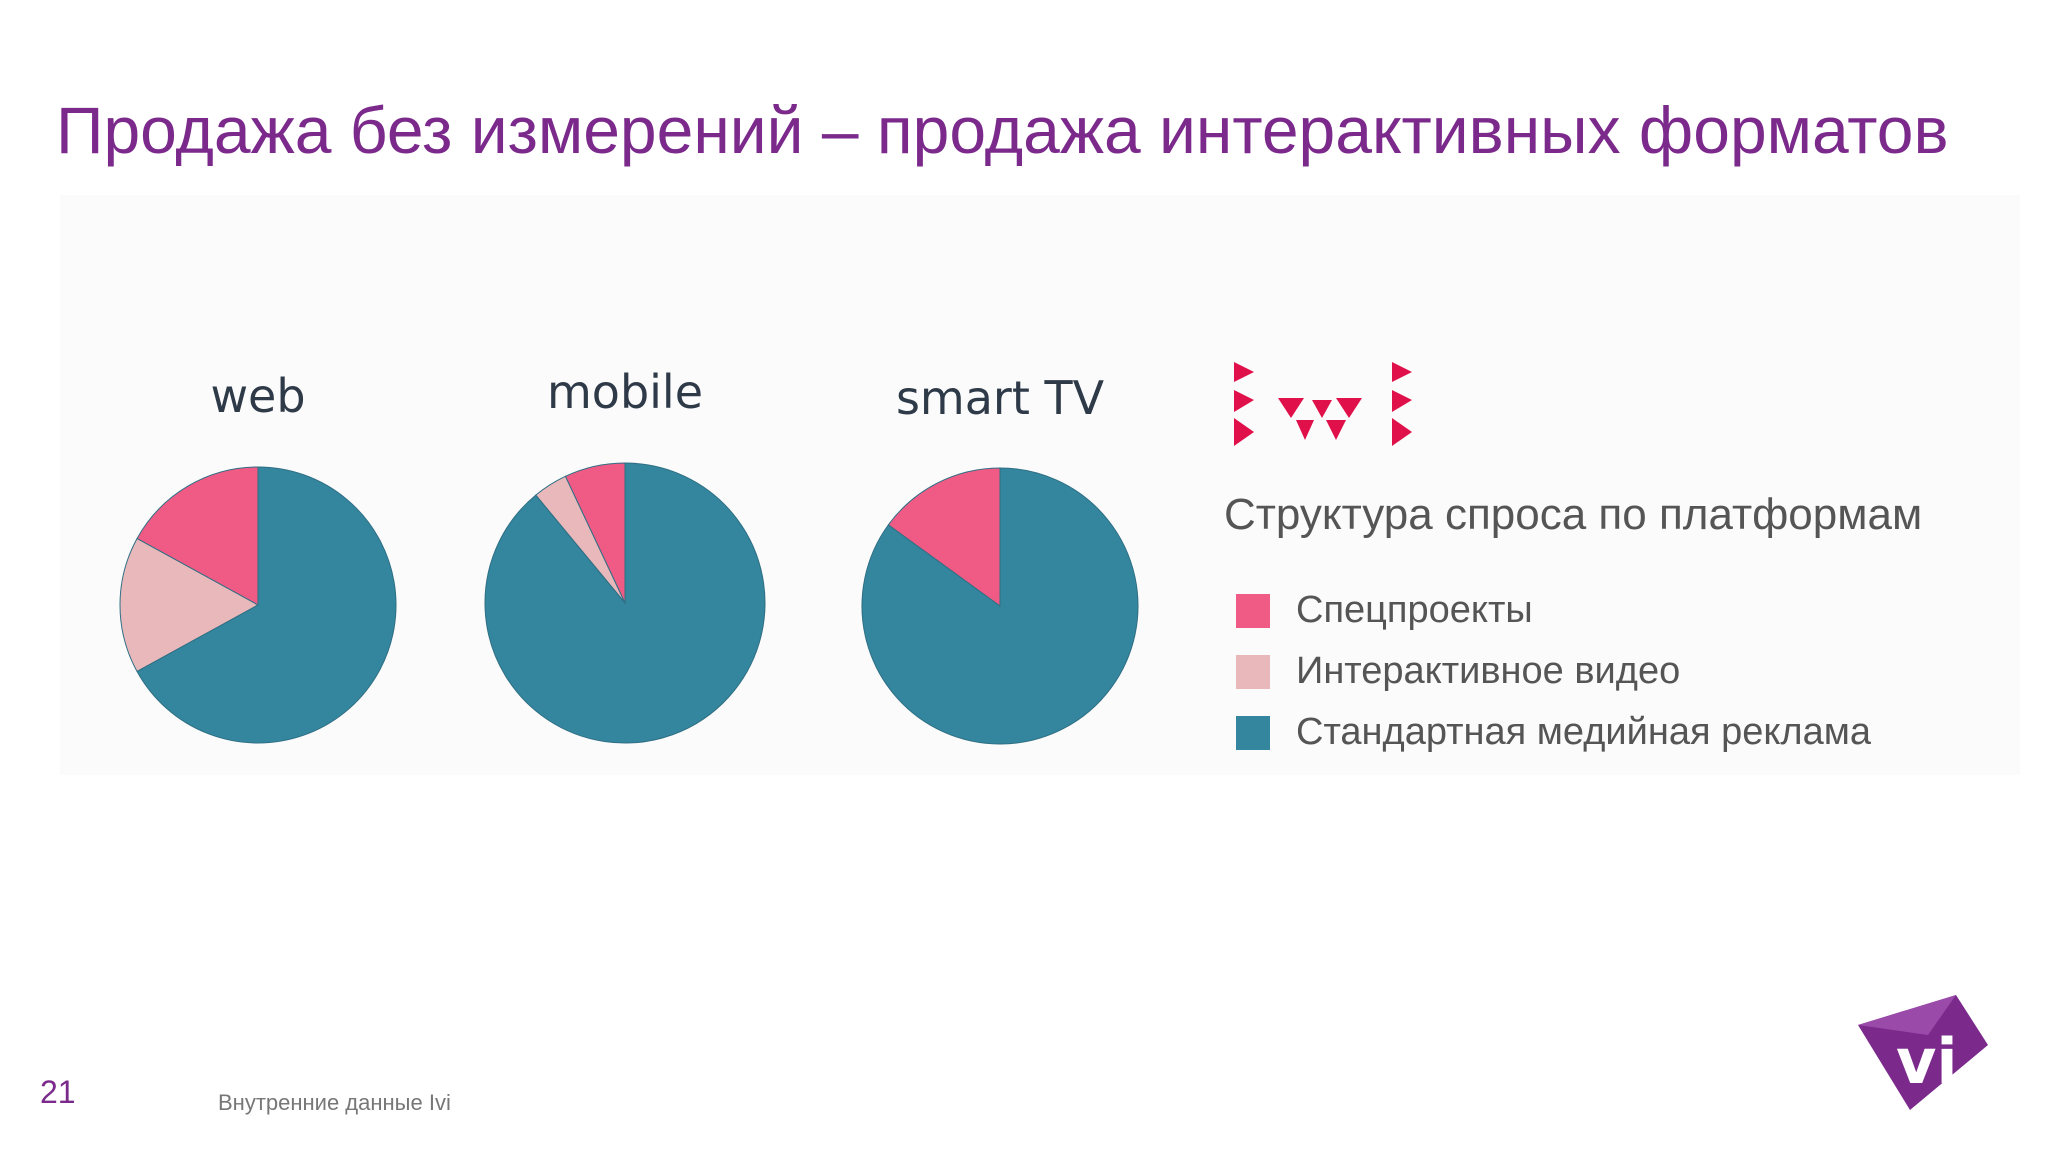 This screenshot has width=2048, height=1152. What do you see at coordinates (1253, 732) in the screenshot?
I see `legend-swatch-standard` at bounding box center [1253, 732].